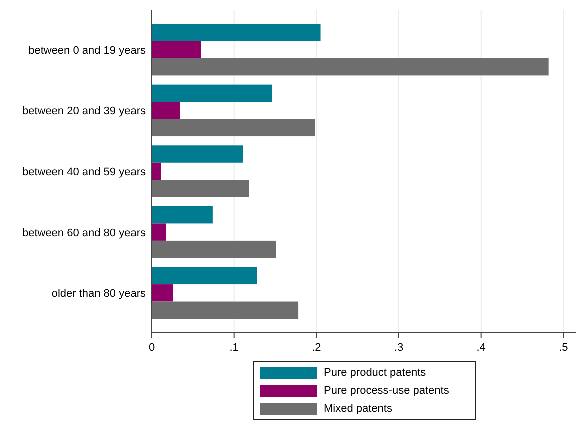 This screenshot has width=576, height=423. What do you see at coordinates (84, 112) in the screenshot?
I see `y-tick-label: between 20 and 39 years` at bounding box center [84, 112].